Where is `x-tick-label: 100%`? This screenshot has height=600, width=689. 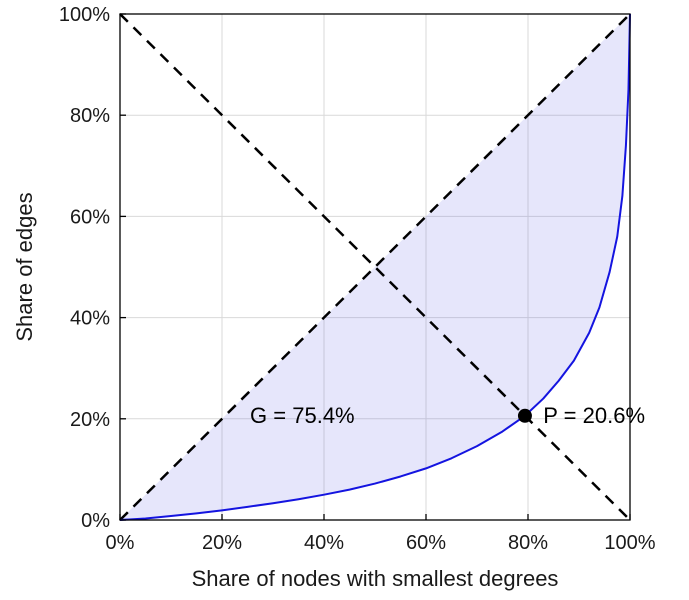 x-tick-label: 100% is located at coordinates (629, 543).